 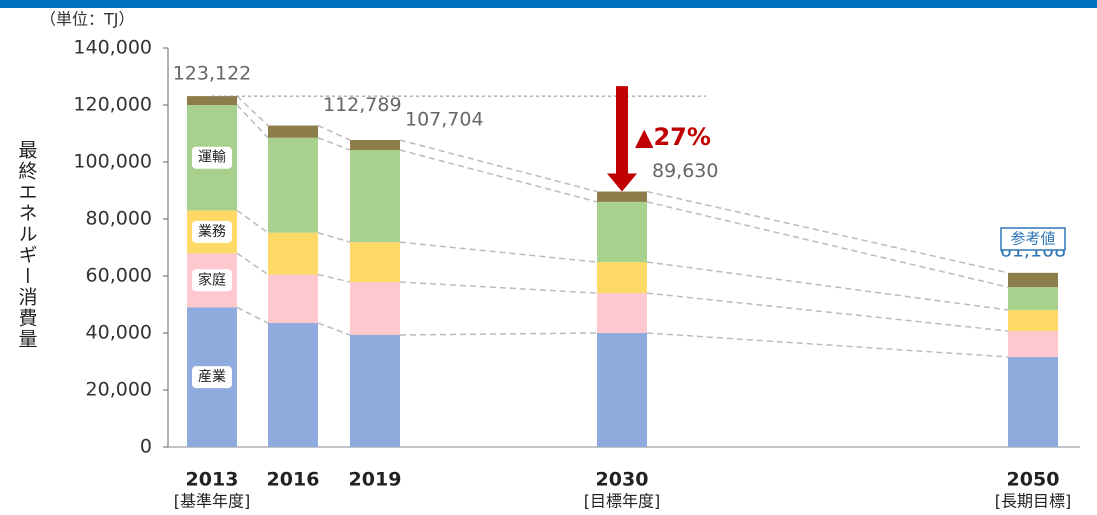 What do you see at coordinates (119, 276) in the screenshot?
I see `y-tick-label: 60,000` at bounding box center [119, 276].